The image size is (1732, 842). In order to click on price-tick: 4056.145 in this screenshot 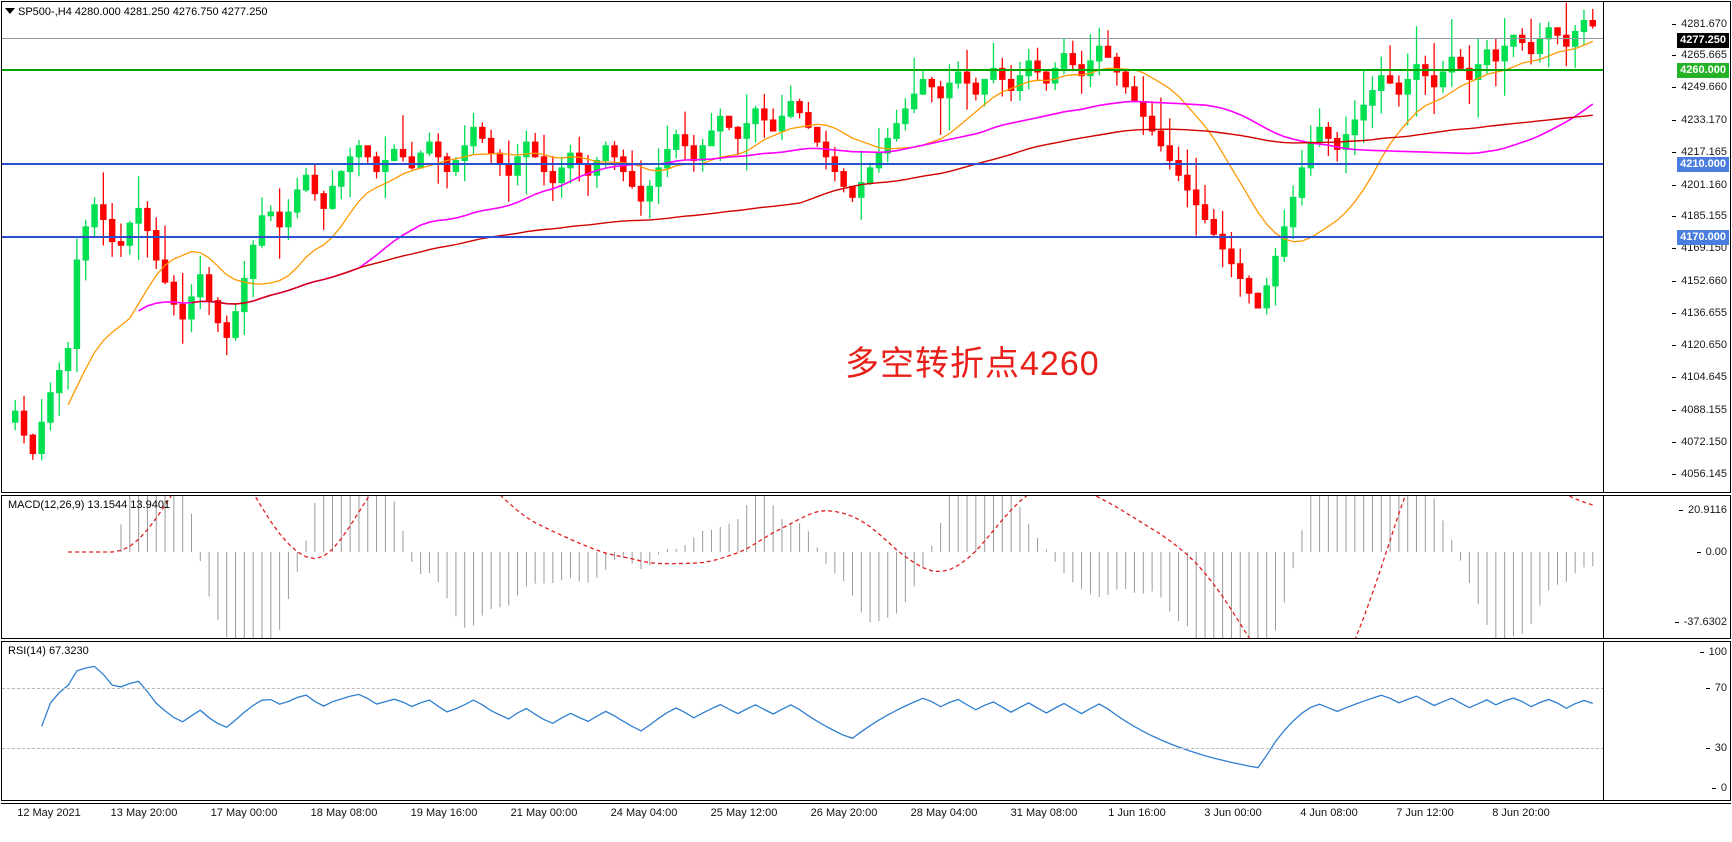, I will do `click(1699, 474)`.